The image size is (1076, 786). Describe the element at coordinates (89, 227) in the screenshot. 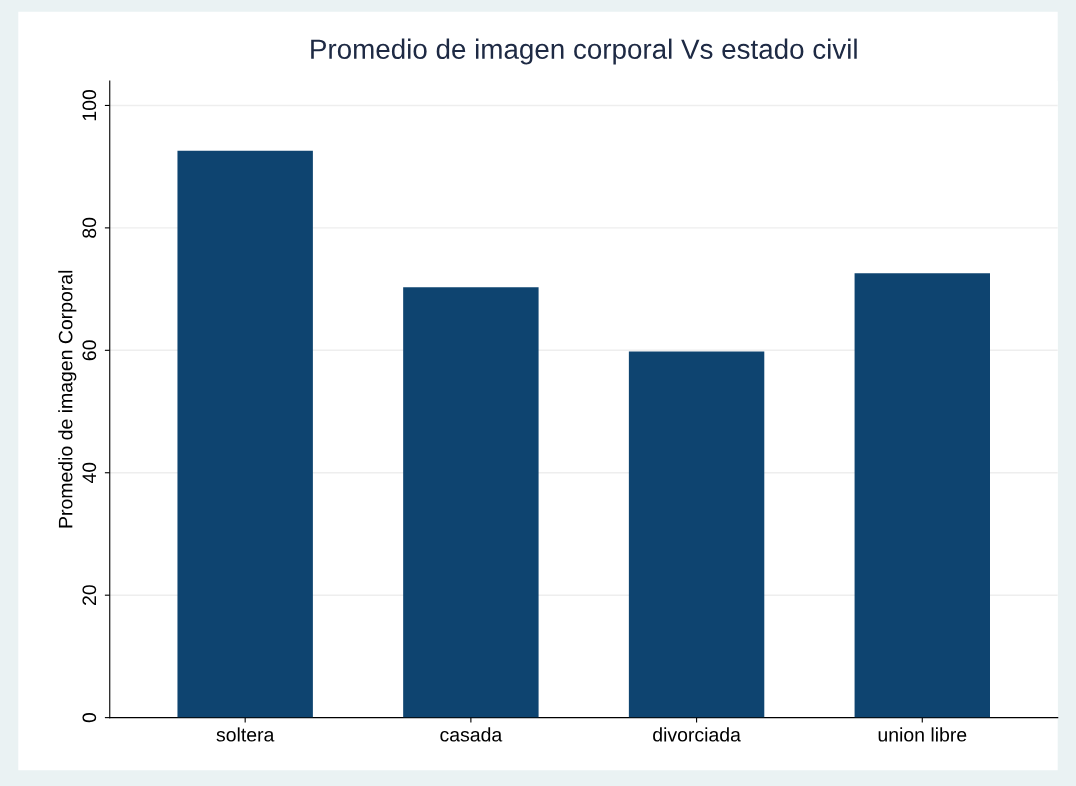

I see `y-tick-label: 80` at that location.